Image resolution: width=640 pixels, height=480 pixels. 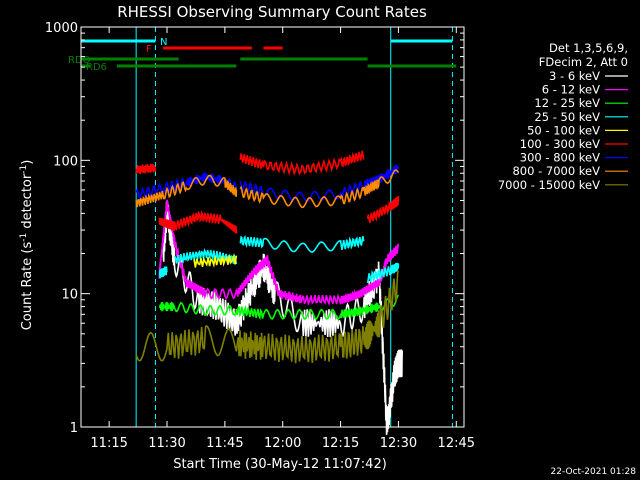 What do you see at coordinates (563, 130) in the screenshot?
I see `legend-label-4: 50 - 100 keV` at bounding box center [563, 130].